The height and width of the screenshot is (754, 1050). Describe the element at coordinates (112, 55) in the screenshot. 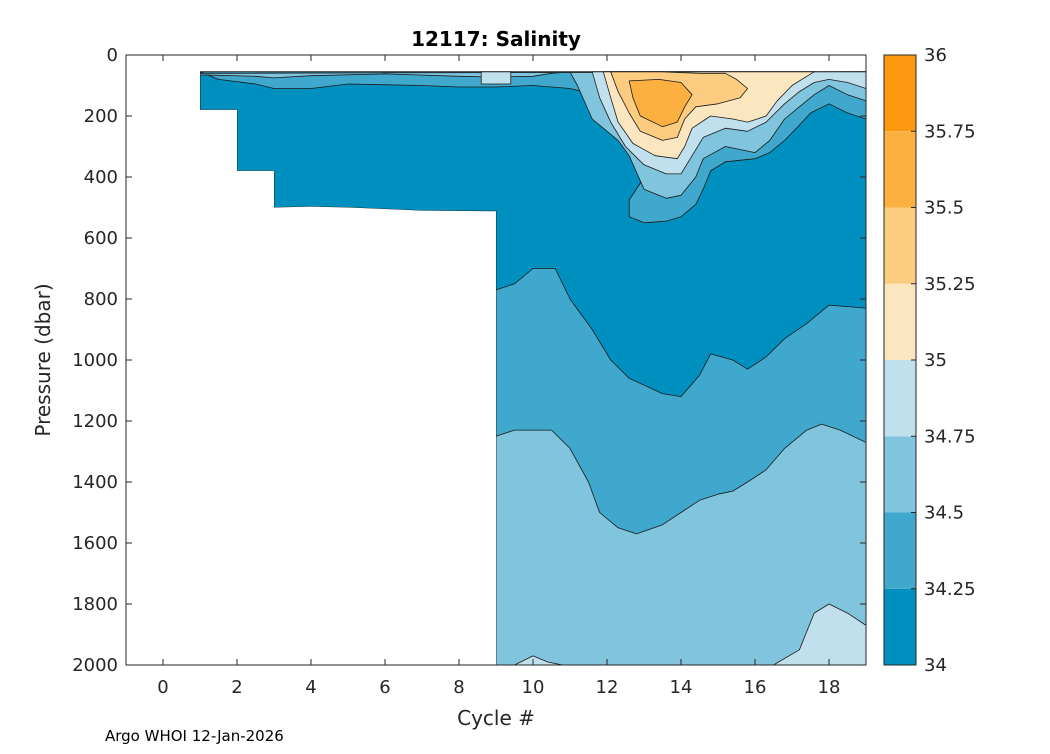

I see `y-tick-label: 0` at that location.